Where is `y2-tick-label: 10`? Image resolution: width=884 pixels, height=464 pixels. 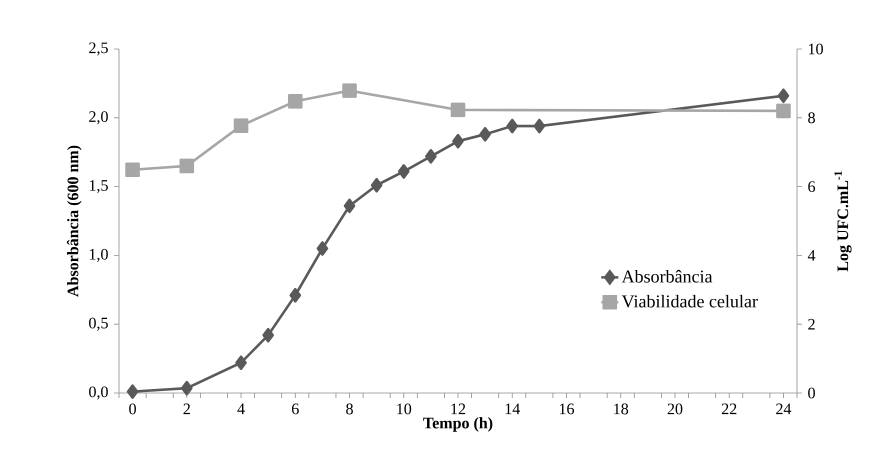
y2-tick-label: 10 is located at coordinates (815, 49).